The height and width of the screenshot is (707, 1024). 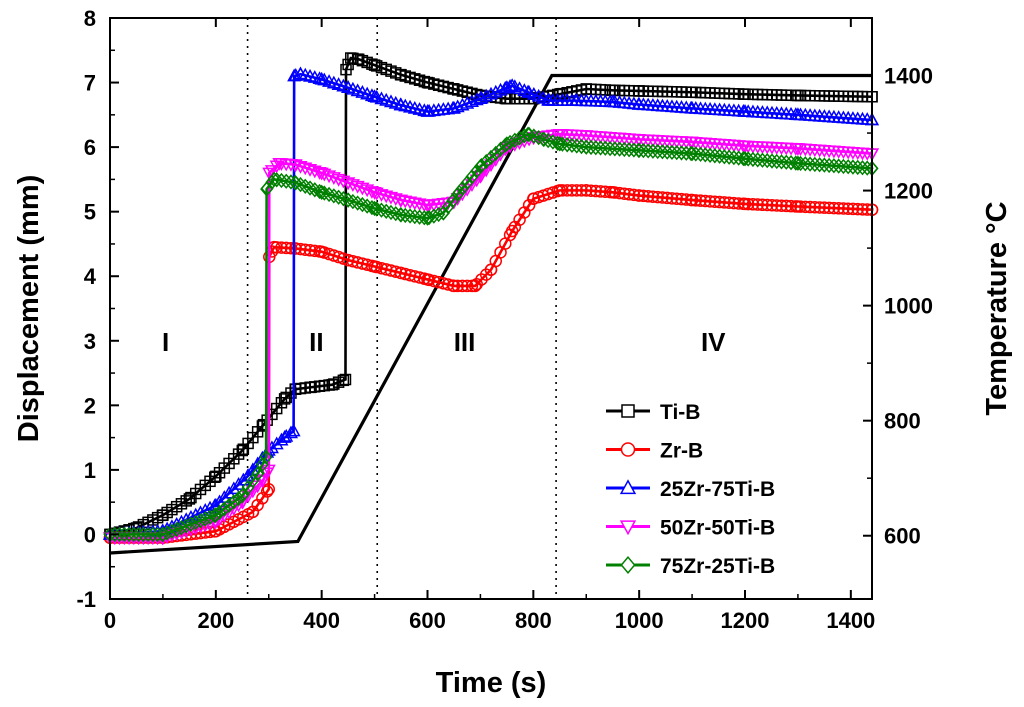 I want to click on y-tick-label: 4, so click(x=90, y=276).